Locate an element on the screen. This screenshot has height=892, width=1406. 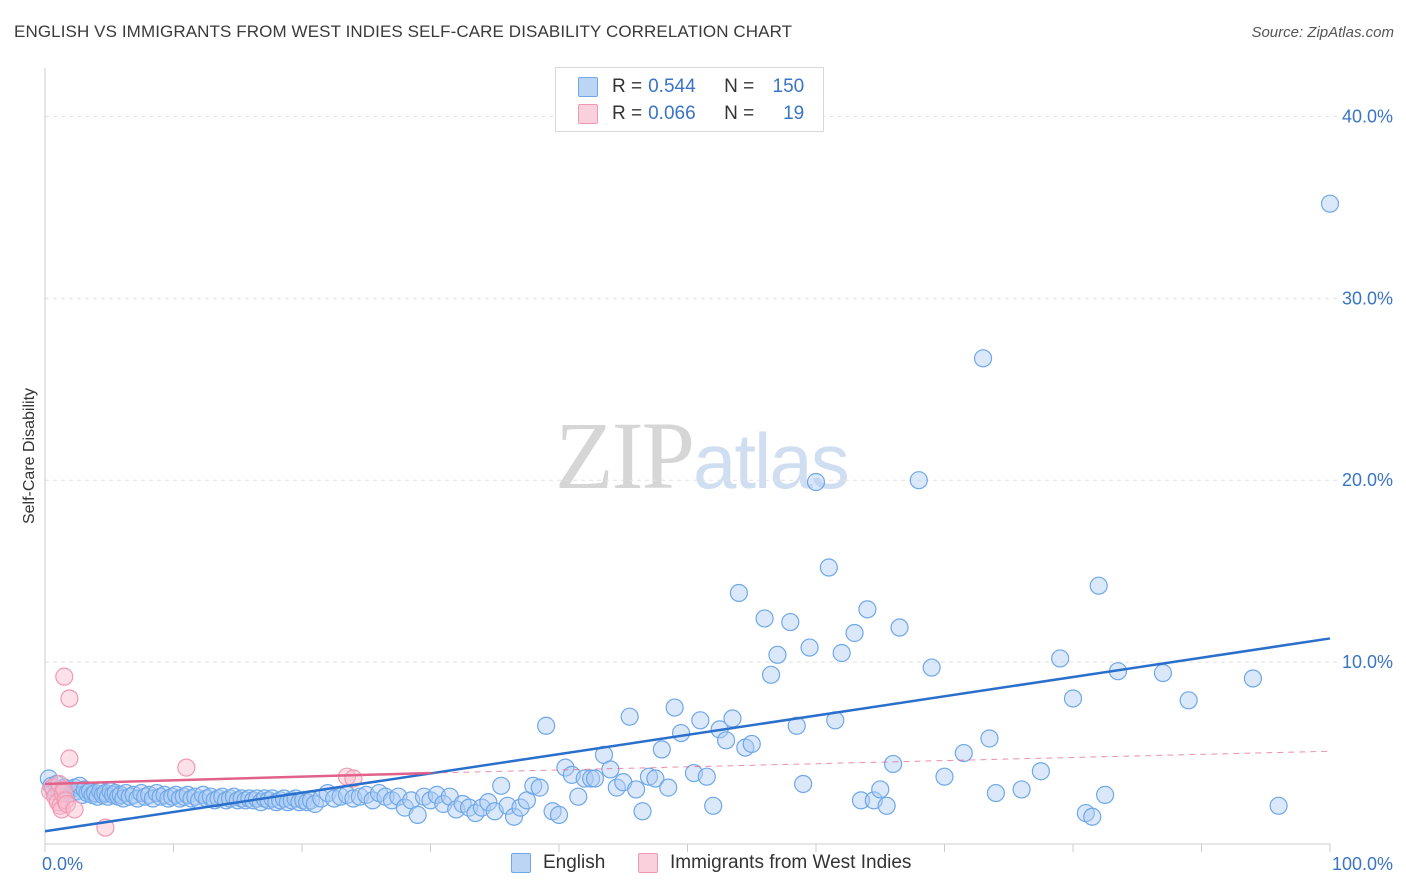
series-swatch-english is located at coordinates (521, 863).